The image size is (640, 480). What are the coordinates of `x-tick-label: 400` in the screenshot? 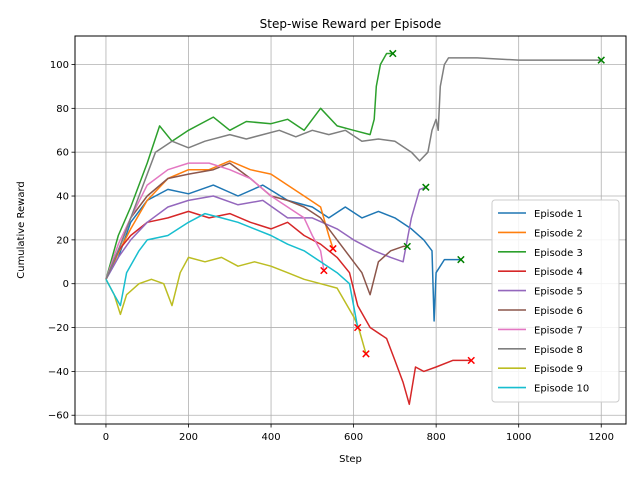 It's located at (271, 437).